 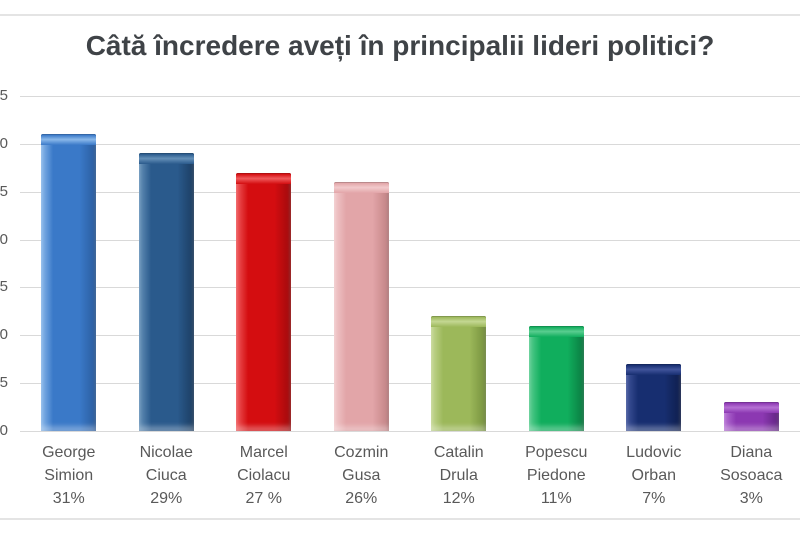 I want to click on category-label-george-simion: George Simion 31%, so click(x=69, y=475).